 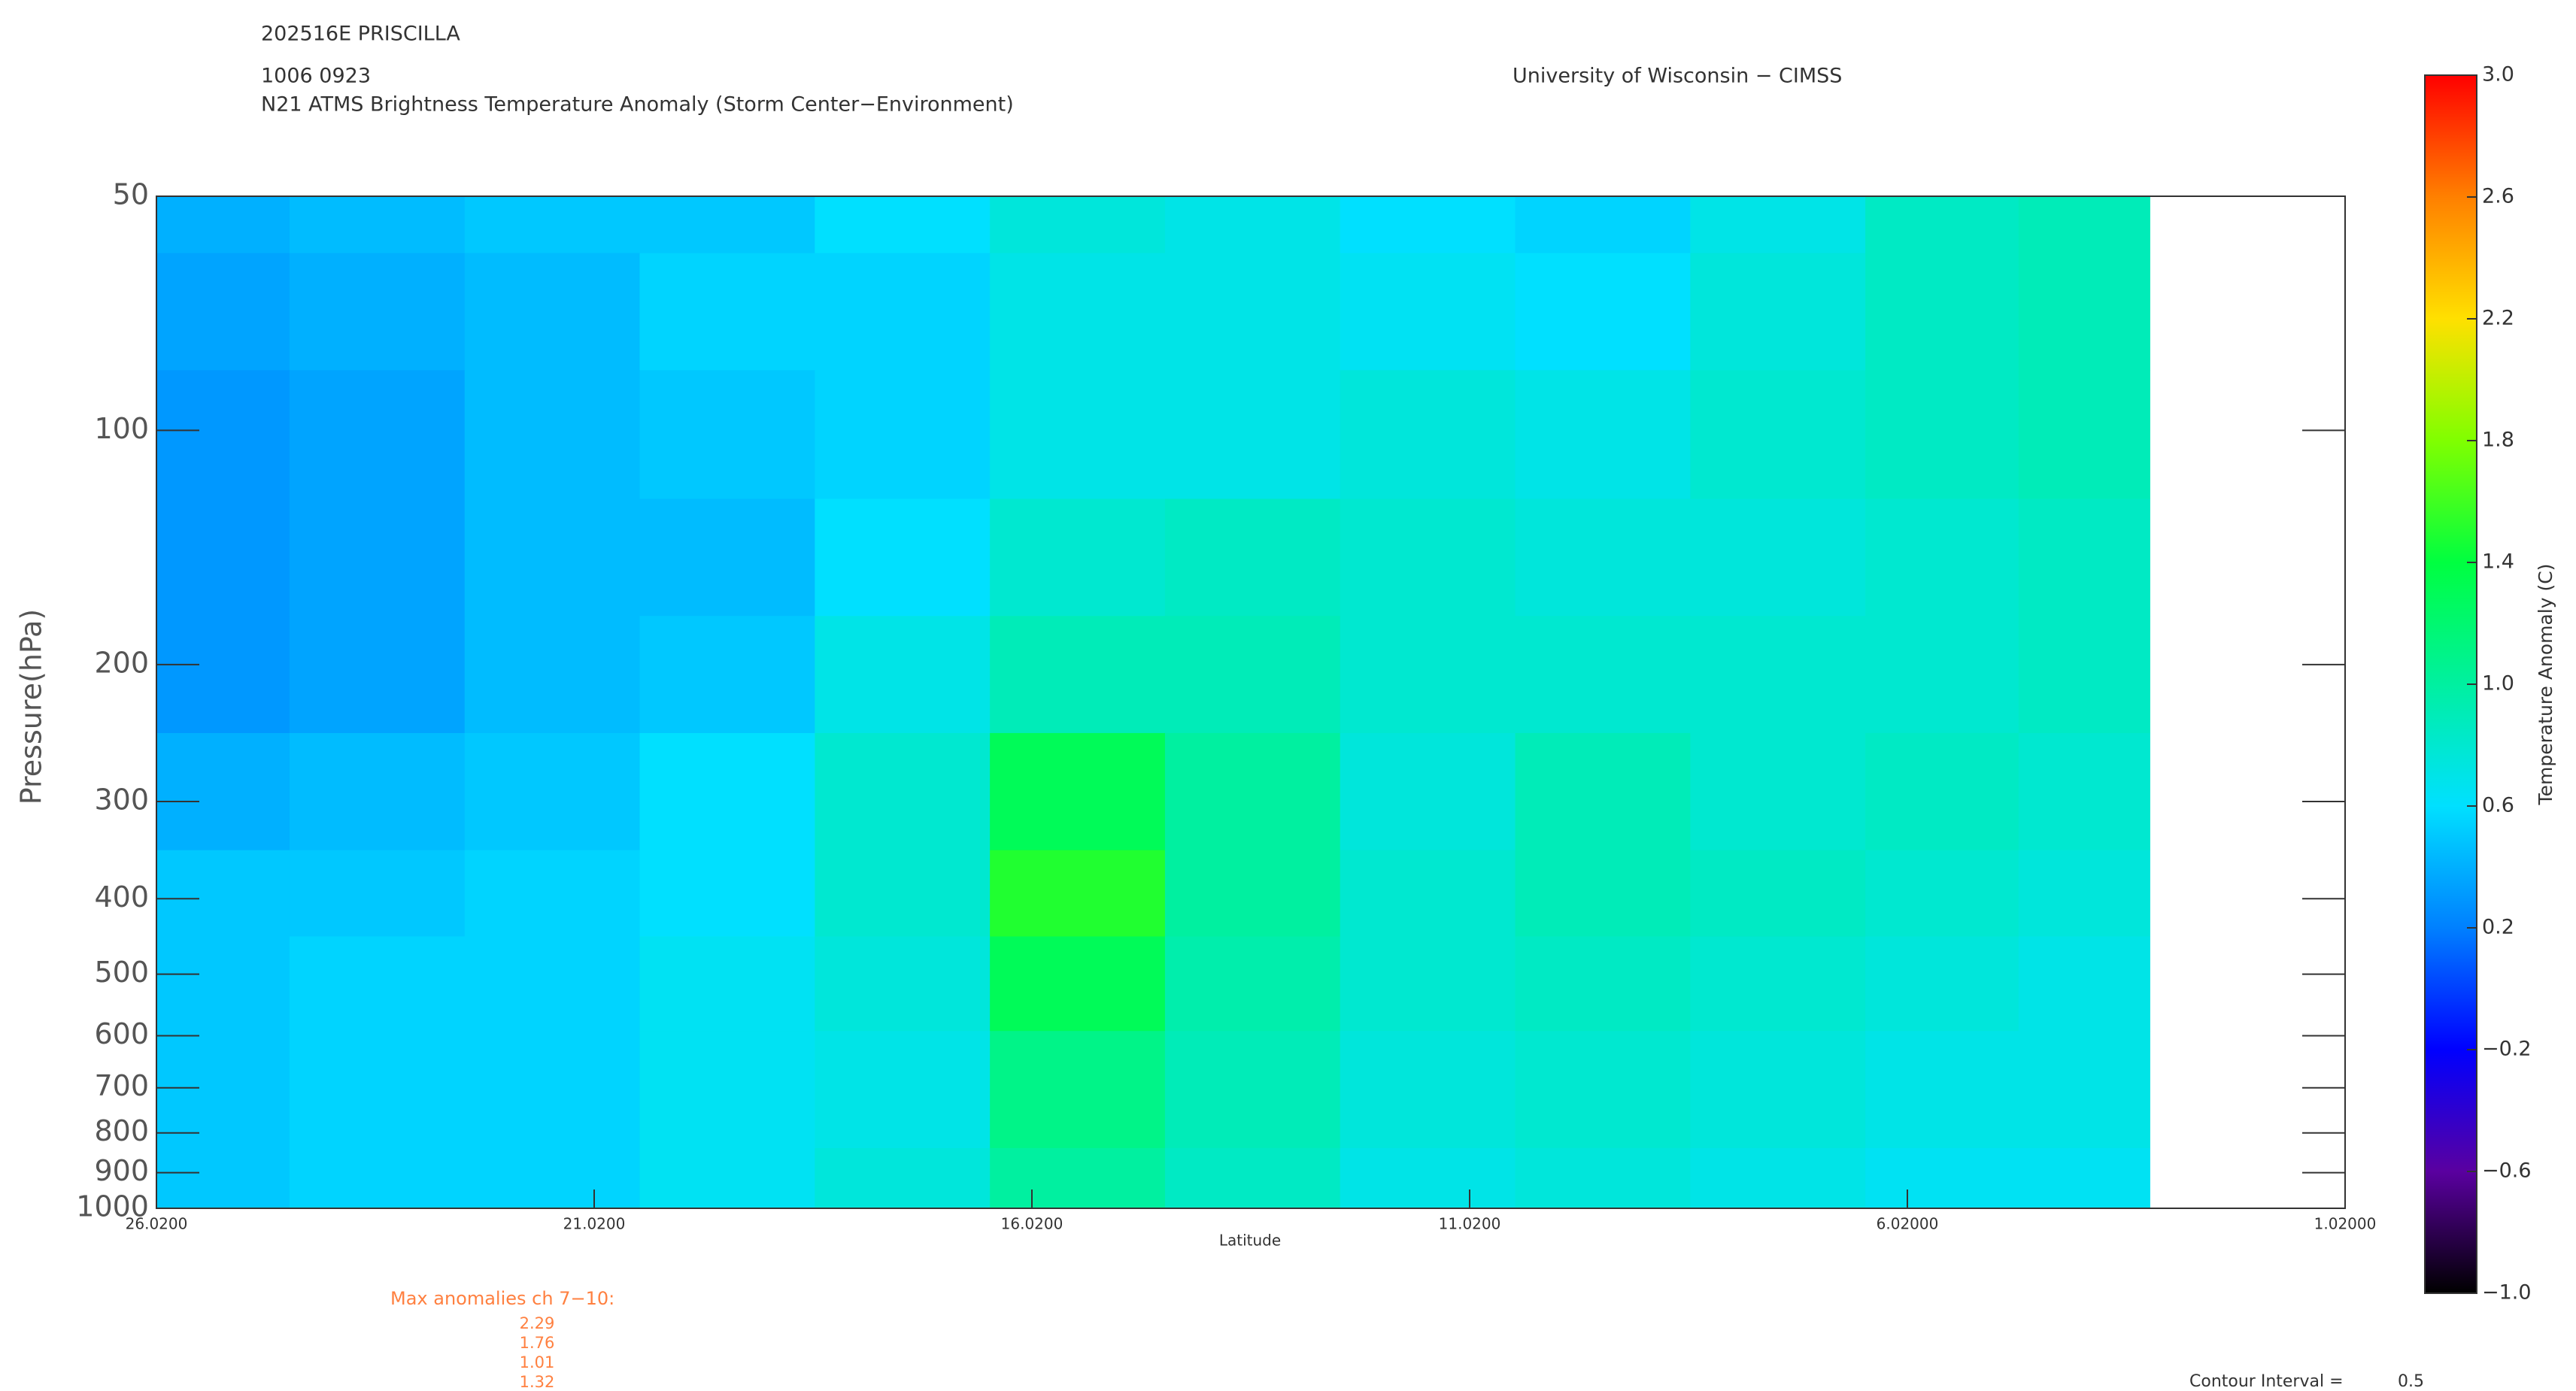 I want to click on colorbar-tick-label: 1.4, so click(x=2498, y=562).